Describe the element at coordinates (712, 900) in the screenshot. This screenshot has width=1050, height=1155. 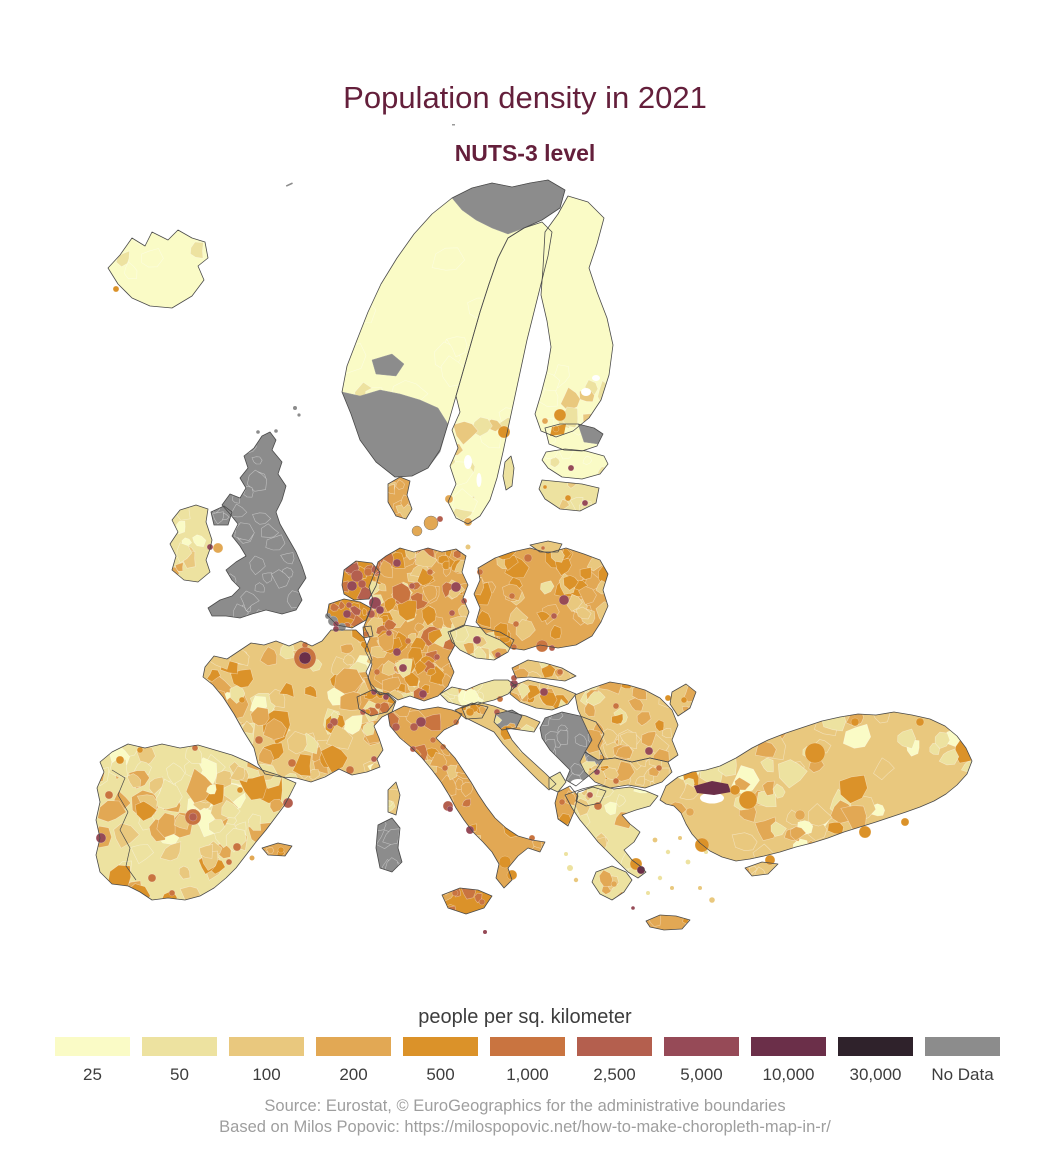
I see `island-rhodes` at that location.